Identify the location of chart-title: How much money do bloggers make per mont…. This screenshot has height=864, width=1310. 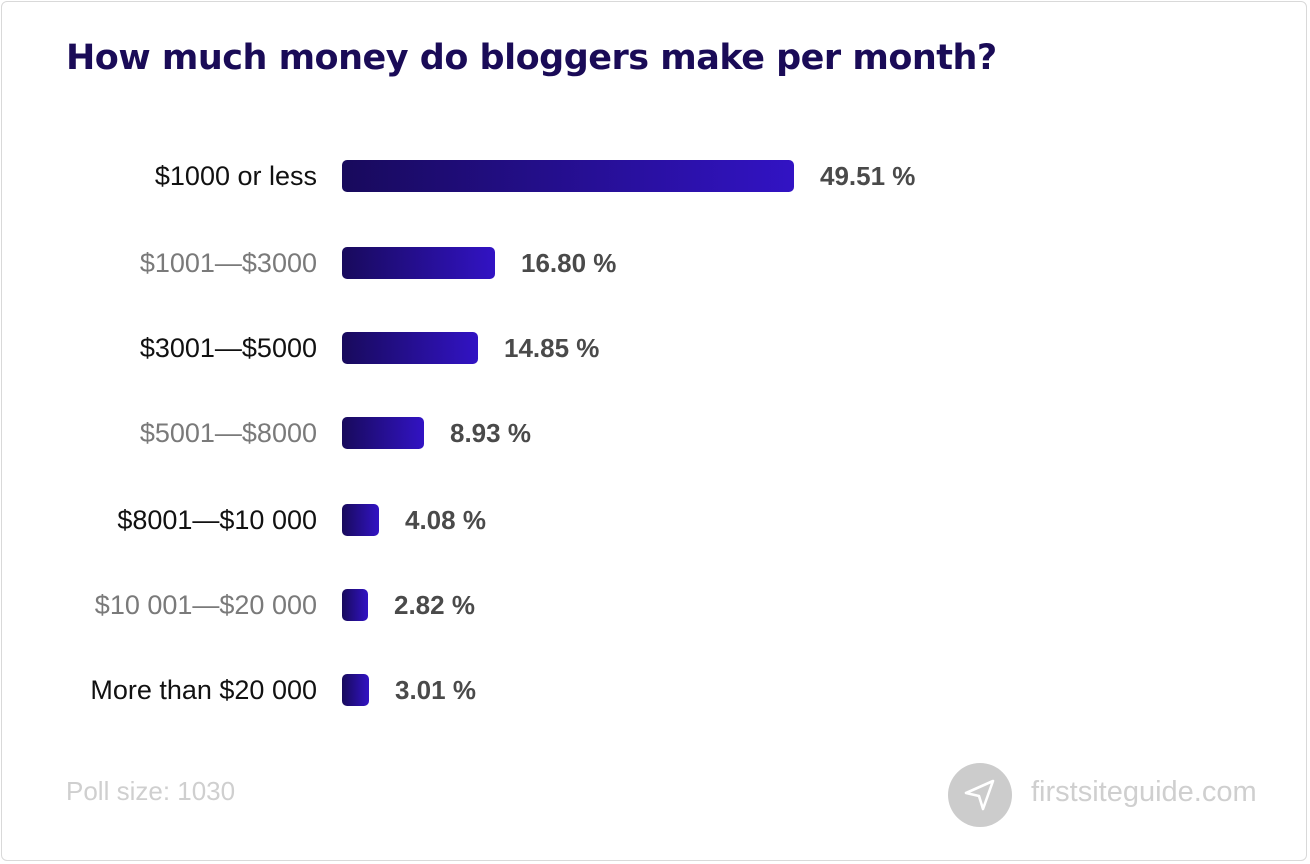
(531, 58).